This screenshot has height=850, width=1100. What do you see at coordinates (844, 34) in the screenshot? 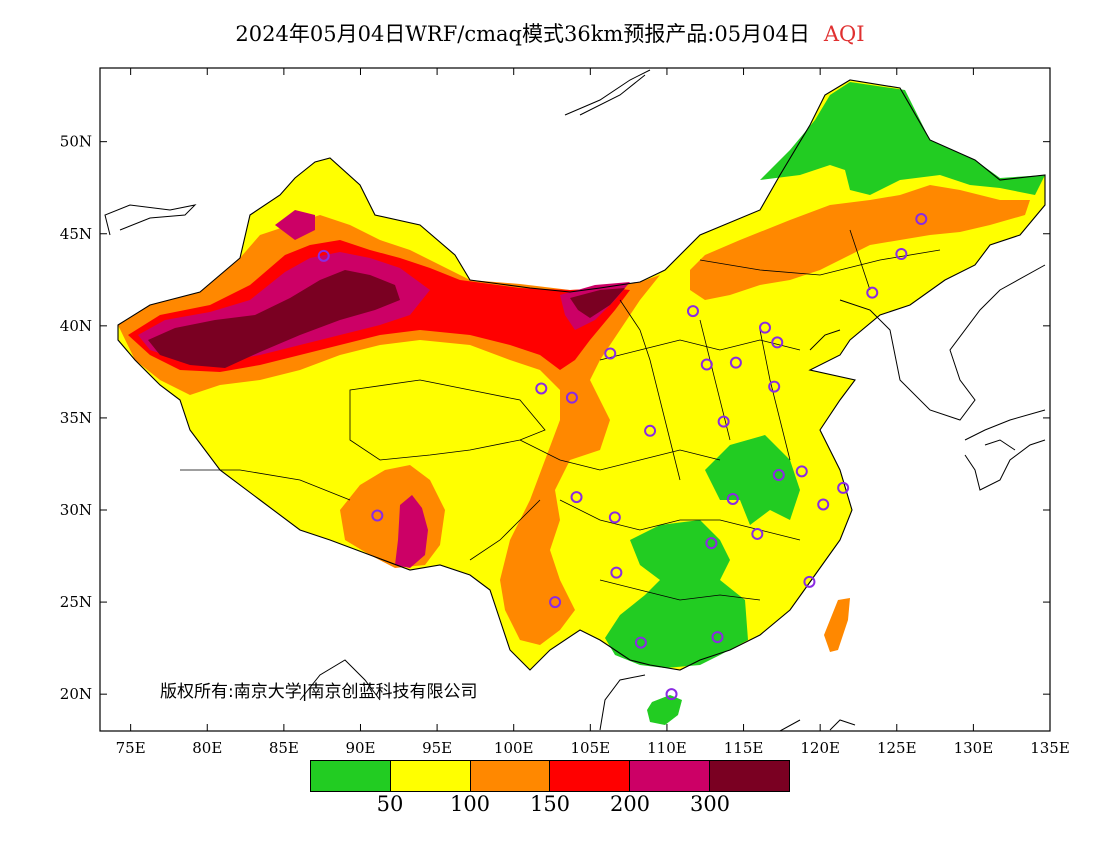
I see `title-variable: AQI` at bounding box center [844, 34].